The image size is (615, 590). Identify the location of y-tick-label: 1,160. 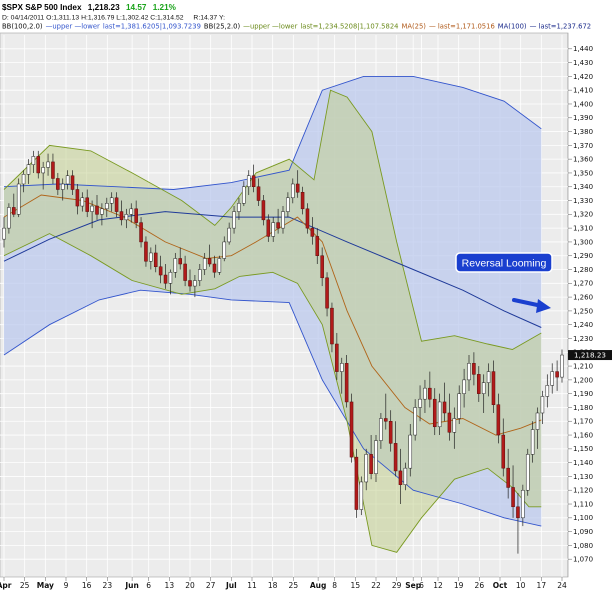
(583, 435).